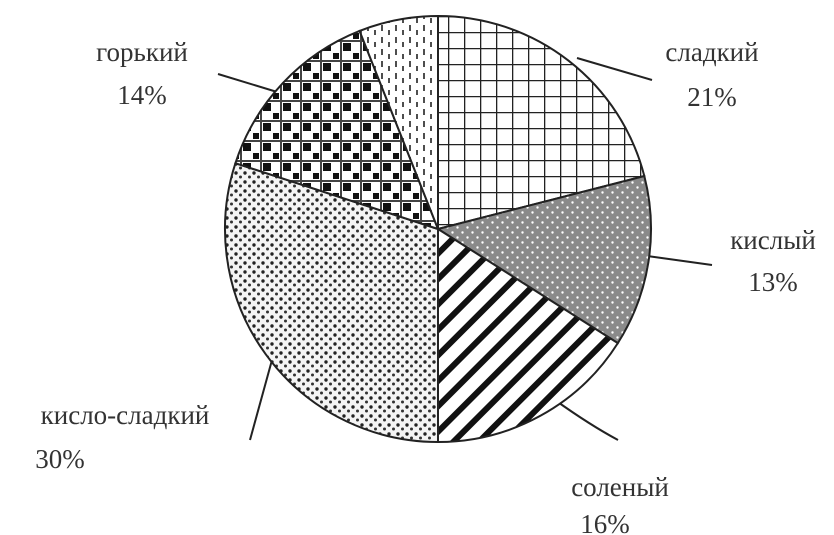 The height and width of the screenshot is (535, 834). Describe the element at coordinates (711, 52) in the screenshot. I see `slice-label: сладкий` at that location.